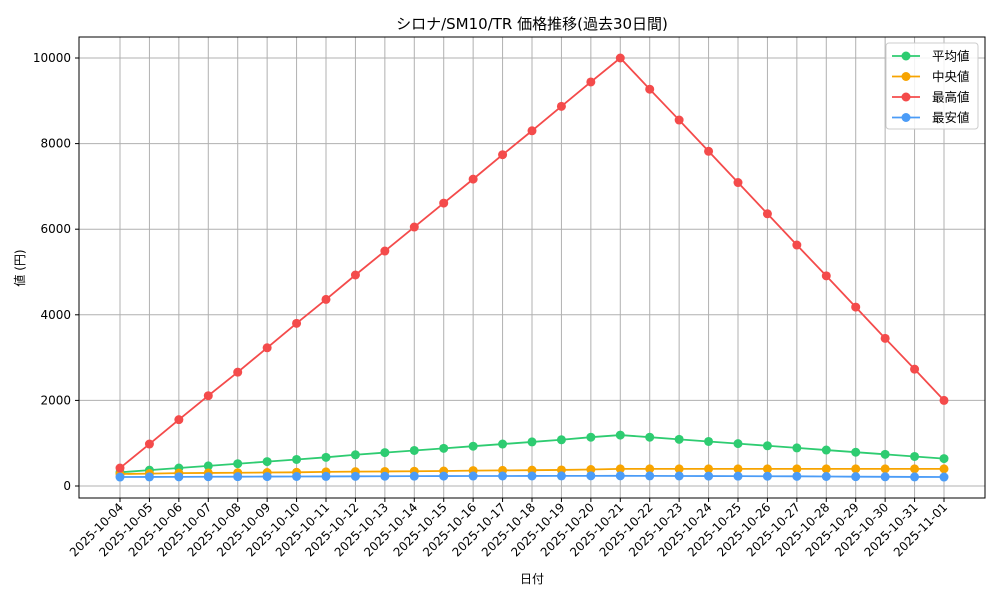 Image resolution: width=1000 pixels, height=604 pixels. Describe the element at coordinates (532, 24) in the screenshot. I see `chart-title: シロナ/SM10/TR 価格推移(過去30日間)` at that location.